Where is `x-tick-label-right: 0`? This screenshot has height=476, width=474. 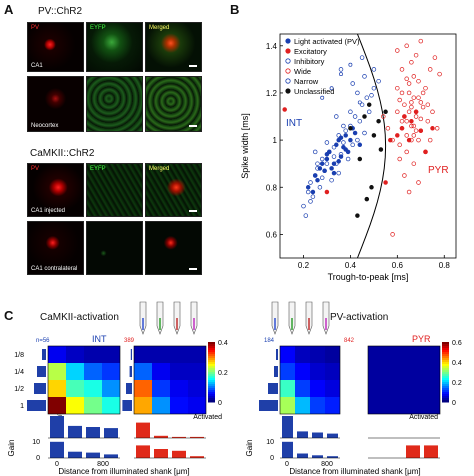
x-tick-label-right: 0 is located at coordinates (287, 464).